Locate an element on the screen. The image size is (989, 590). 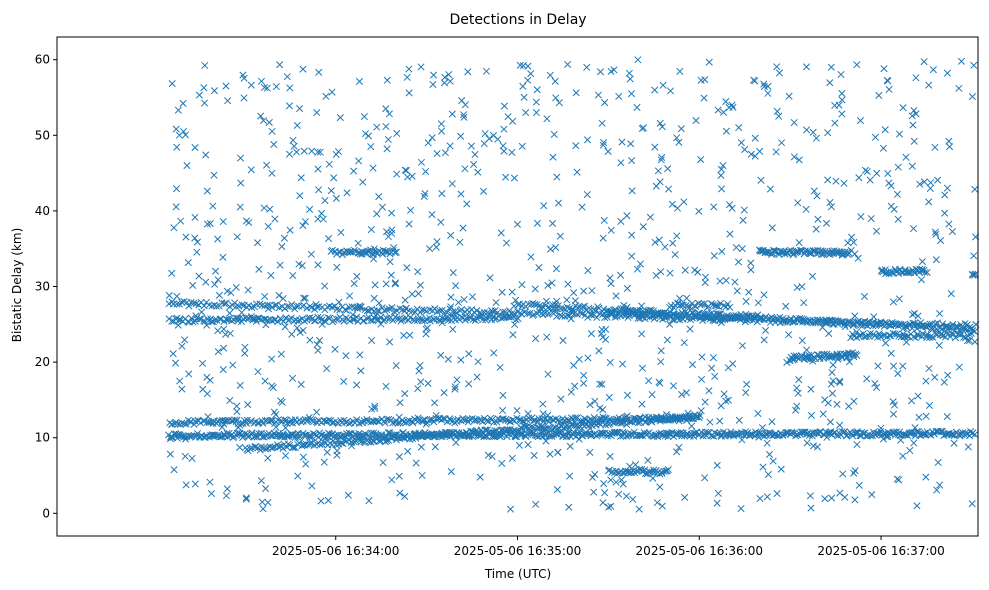
y-tick-label: 30 is located at coordinates (42, 287).